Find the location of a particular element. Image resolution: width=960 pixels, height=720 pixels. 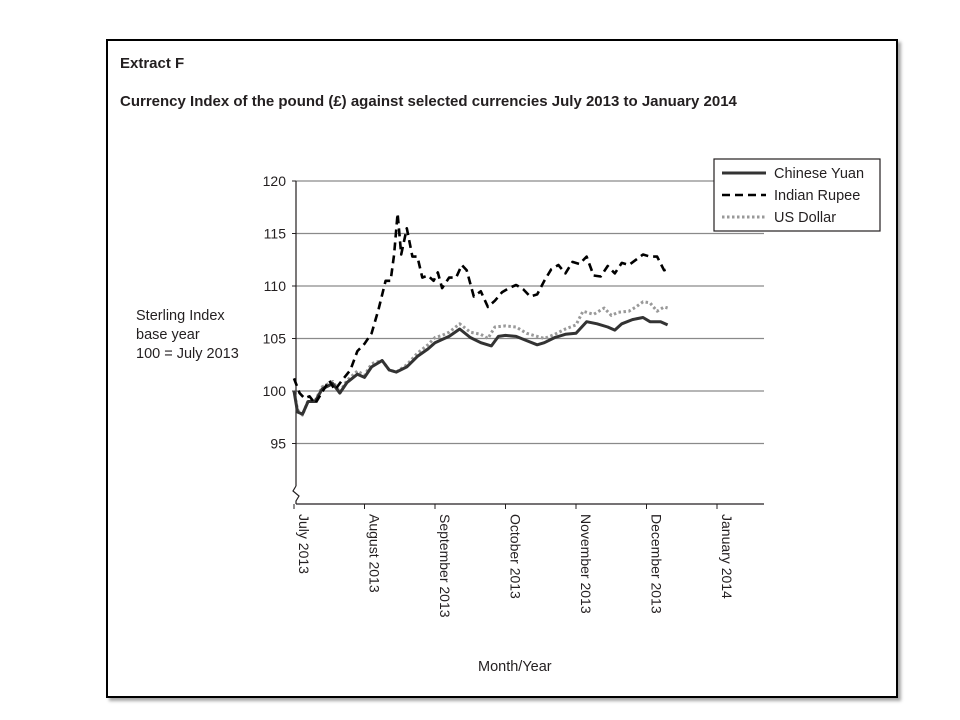

y-tick-label-115: 115 is located at coordinates (275, 234).